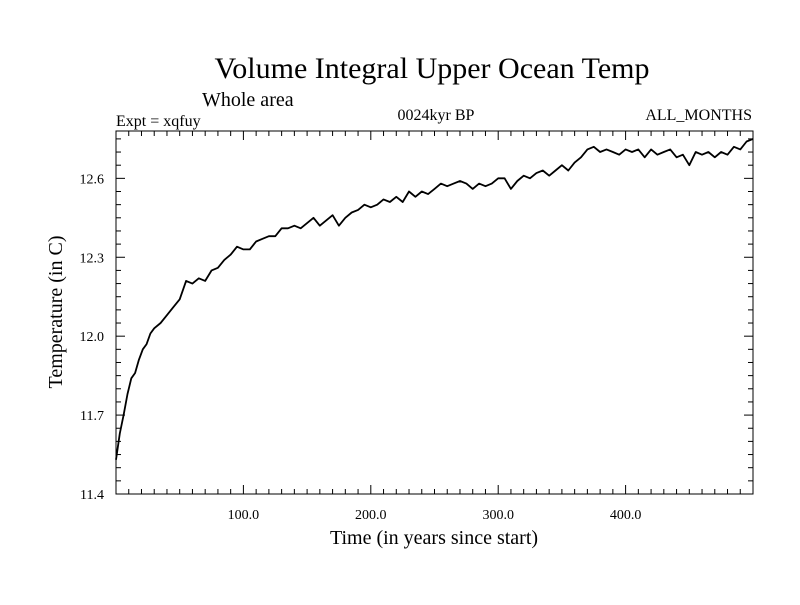 The width and height of the screenshot is (800, 605). Describe the element at coordinates (436, 115) in the screenshot. I see `period-label: 0024kyr BP` at that location.